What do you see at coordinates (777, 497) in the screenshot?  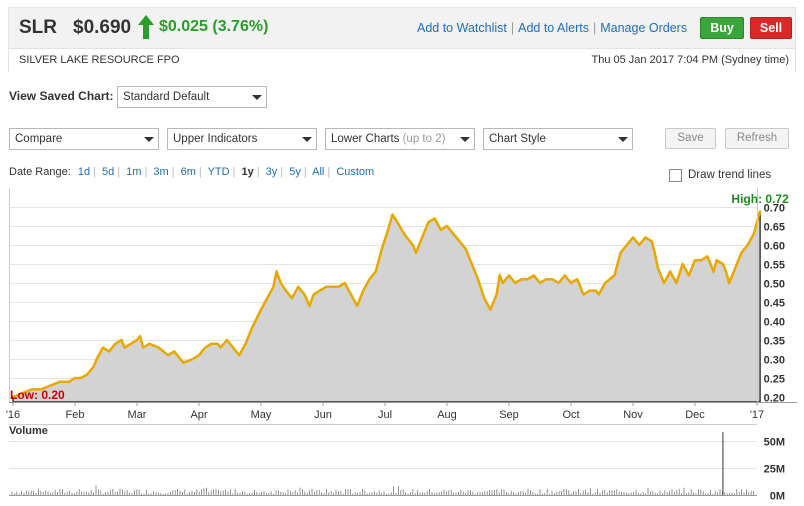 I see `volume-tick-label: 0M` at bounding box center [777, 497].